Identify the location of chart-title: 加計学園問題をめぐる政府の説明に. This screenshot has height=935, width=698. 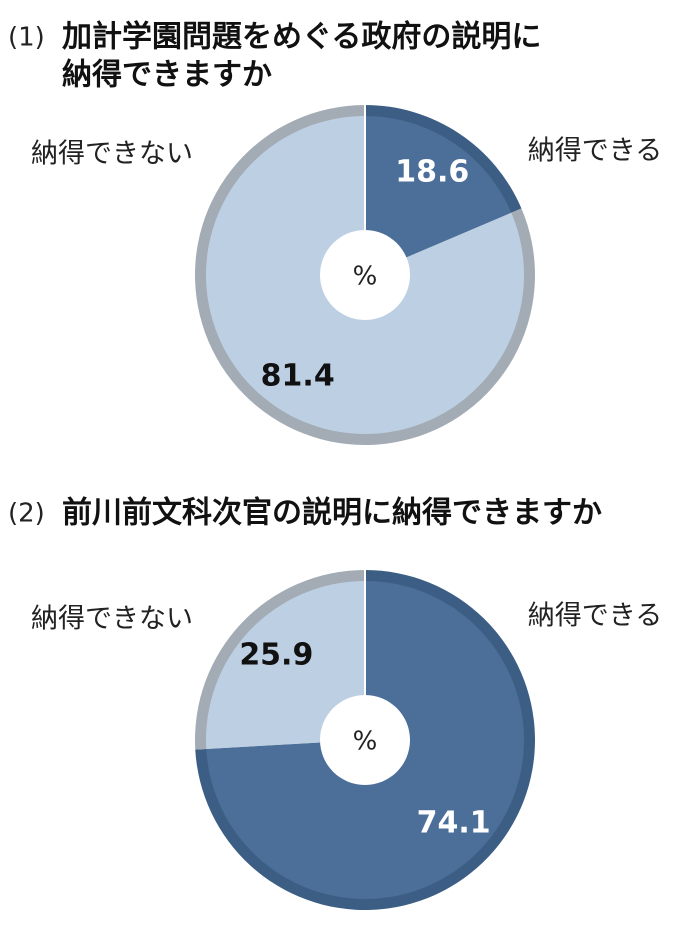
(301, 37).